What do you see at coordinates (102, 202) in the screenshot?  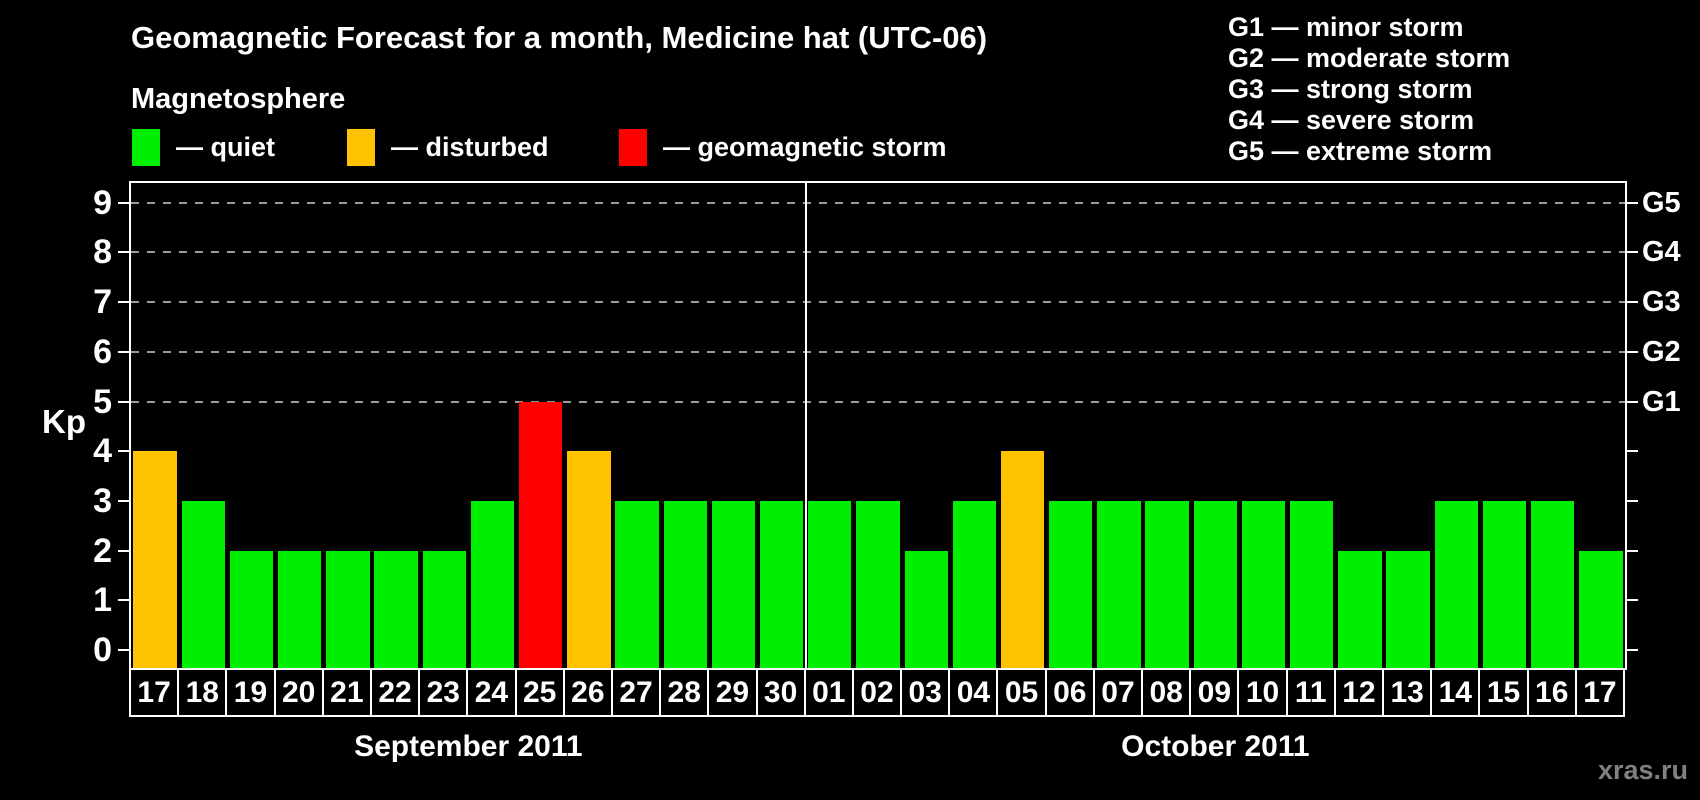 I see `y-tick-label-9: 9` at bounding box center [102, 202].